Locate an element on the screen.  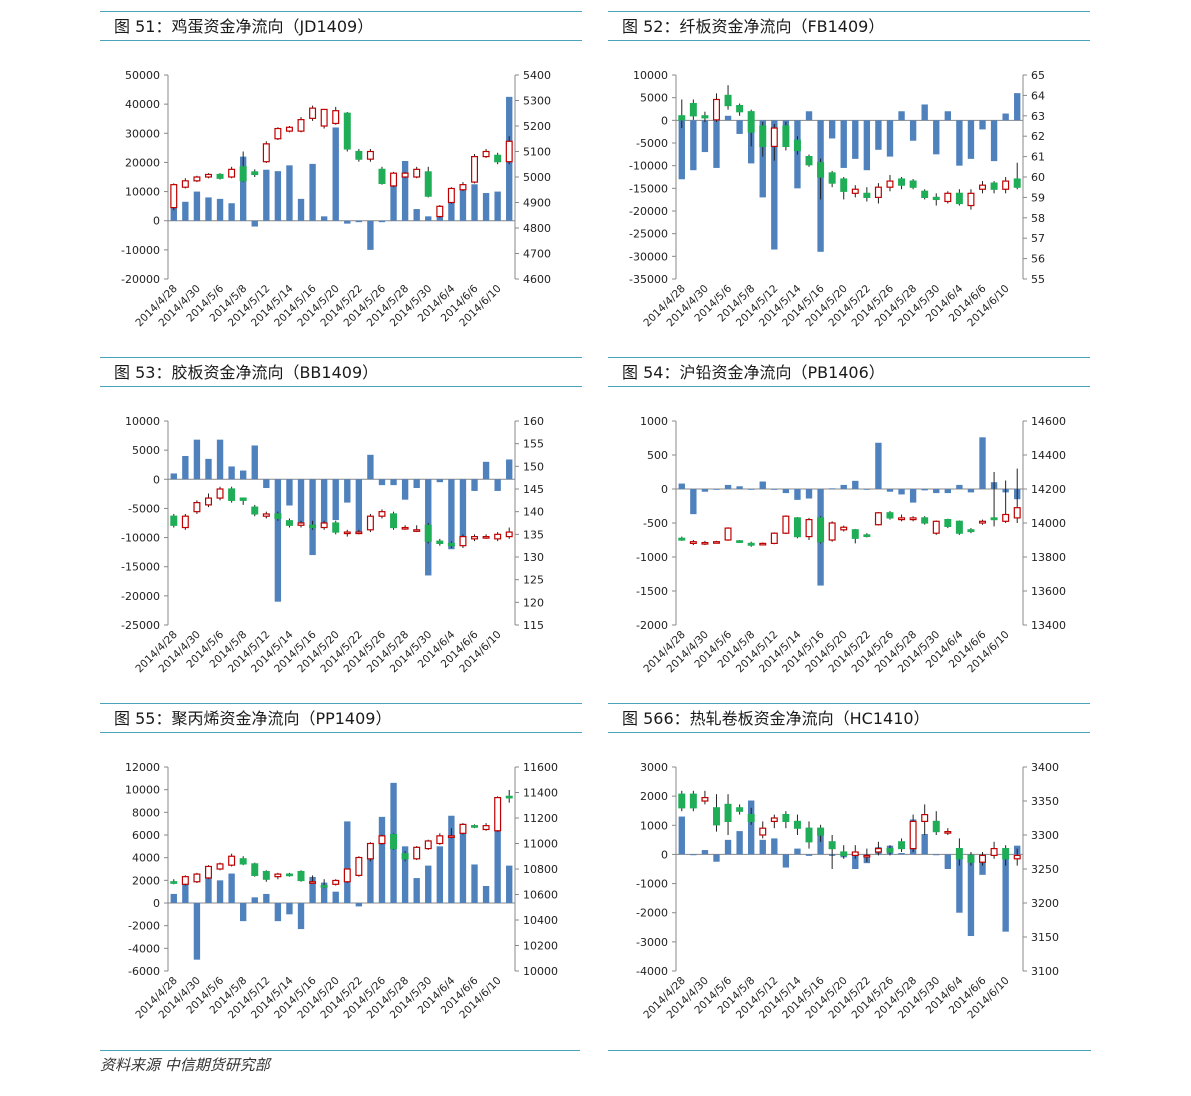
right-tick-label: 13400 is located at coordinates (1048, 625).